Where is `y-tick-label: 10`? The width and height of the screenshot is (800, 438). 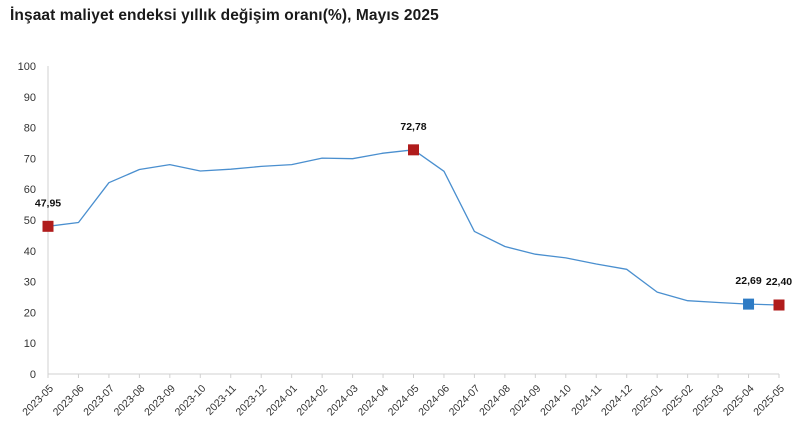 y-tick-label: 10 is located at coordinates (30, 344).